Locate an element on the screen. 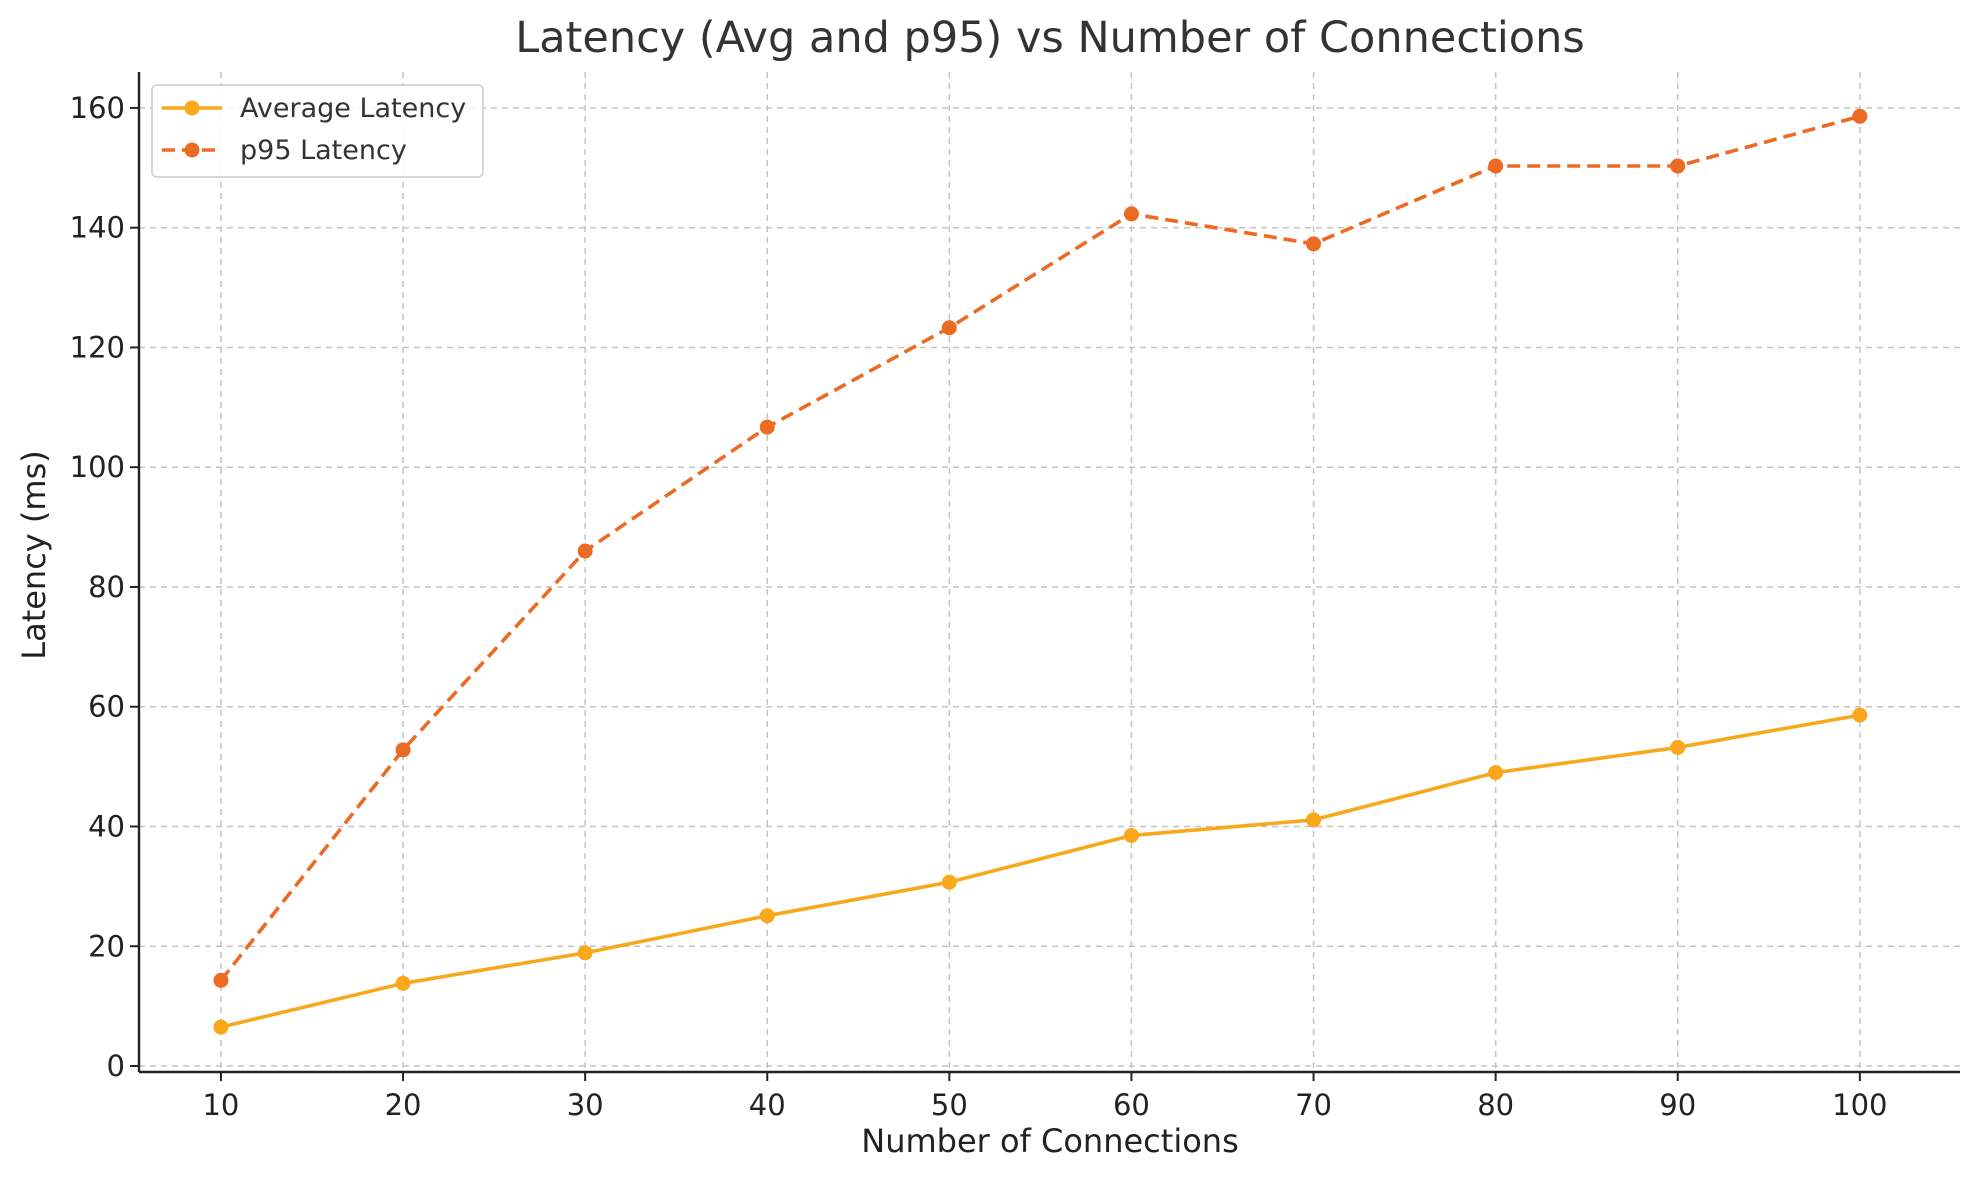 The height and width of the screenshot is (1180, 1979). x-tick-label: 60 is located at coordinates (1131, 1105).